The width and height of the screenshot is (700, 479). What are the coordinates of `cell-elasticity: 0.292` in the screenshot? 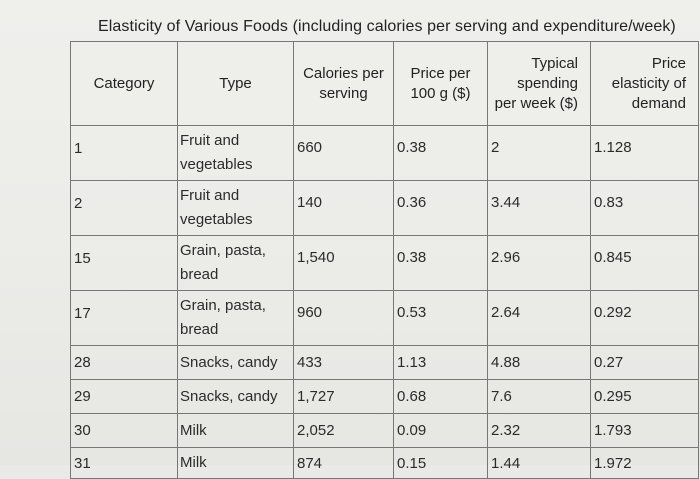 It's located at (644, 318).